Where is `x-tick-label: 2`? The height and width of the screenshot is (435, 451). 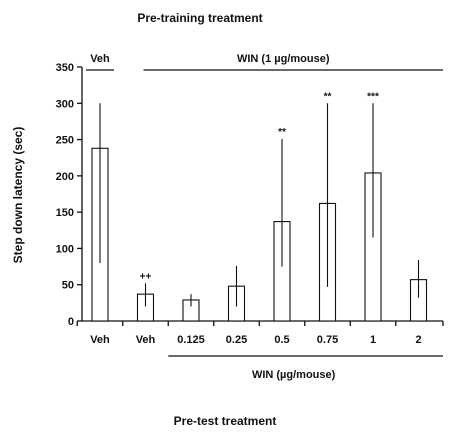
x-tick-label: 2 is located at coordinates (418, 340).